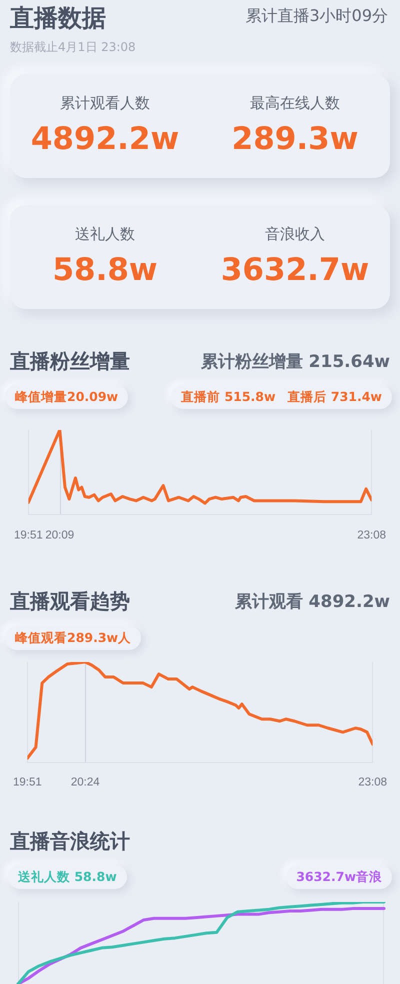  What do you see at coordinates (312, 602) in the screenshot?
I see `text: 累计观看 4892.2w` at bounding box center [312, 602].